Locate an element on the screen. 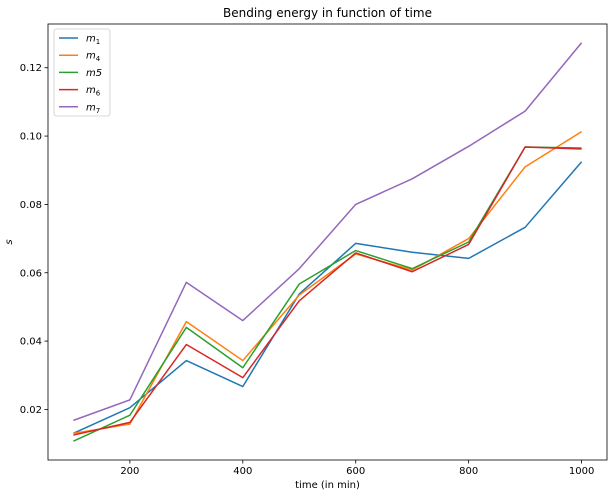  y-tick-label: 0.10 is located at coordinates (31, 137).